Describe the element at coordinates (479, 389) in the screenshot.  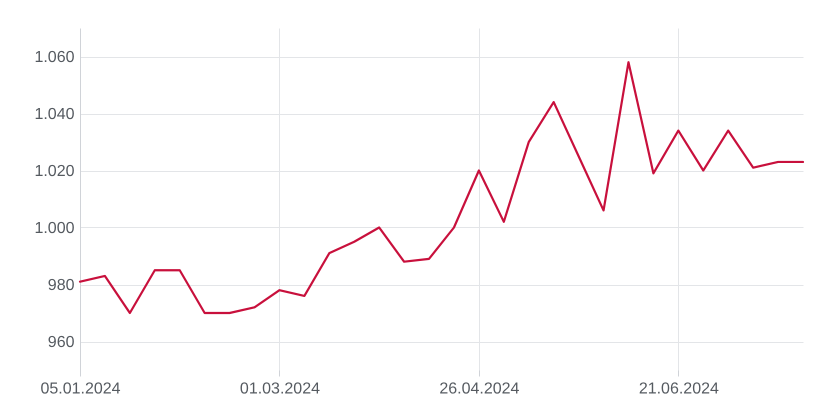
I see `x-tick-label: 26.04.2024` at that location.